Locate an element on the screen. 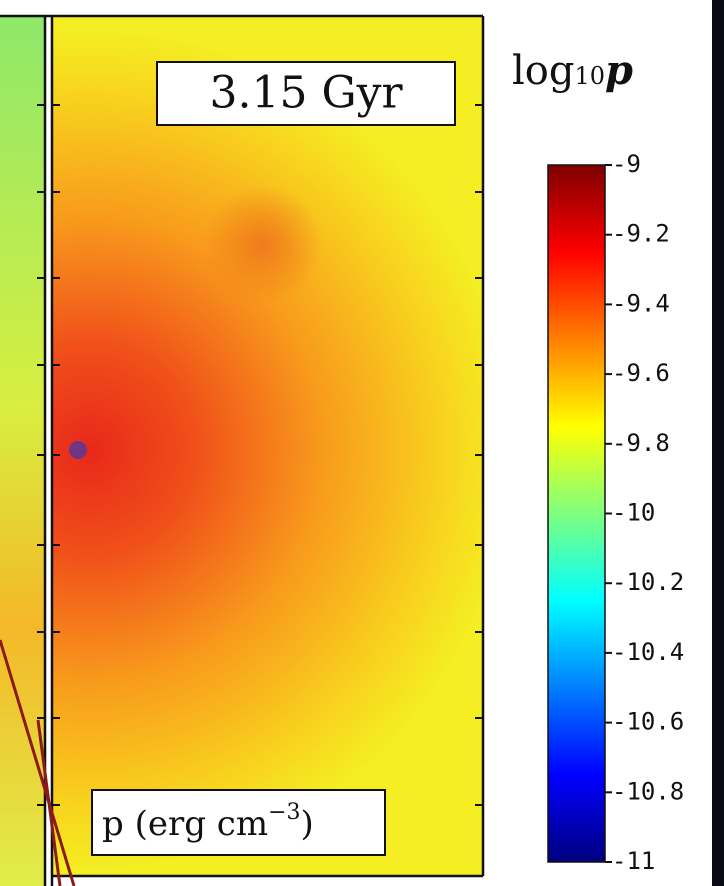  map-spot is located at coordinates (78, 450).